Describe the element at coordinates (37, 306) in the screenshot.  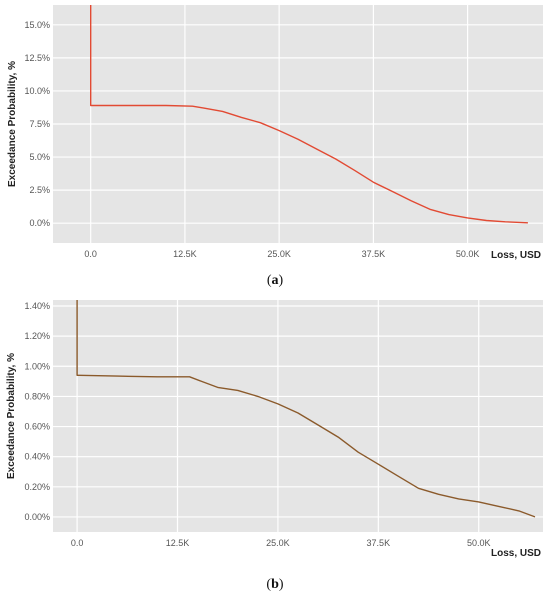
I see `chart-b-y-tick-label: 1.40%` at that location.